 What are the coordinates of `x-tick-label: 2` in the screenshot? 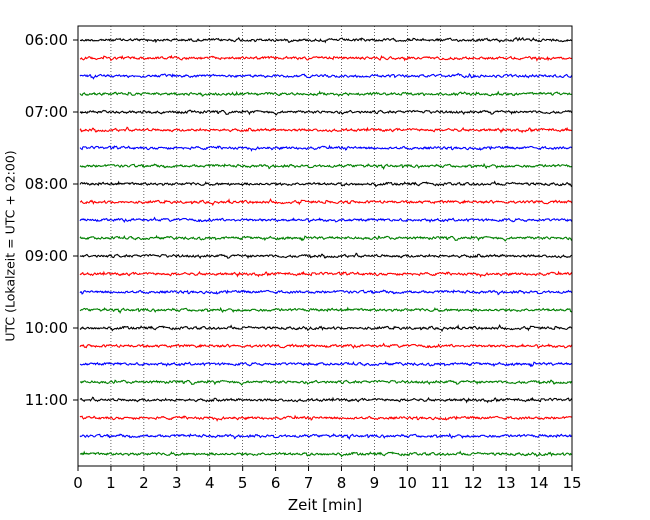 It's located at (144, 483).